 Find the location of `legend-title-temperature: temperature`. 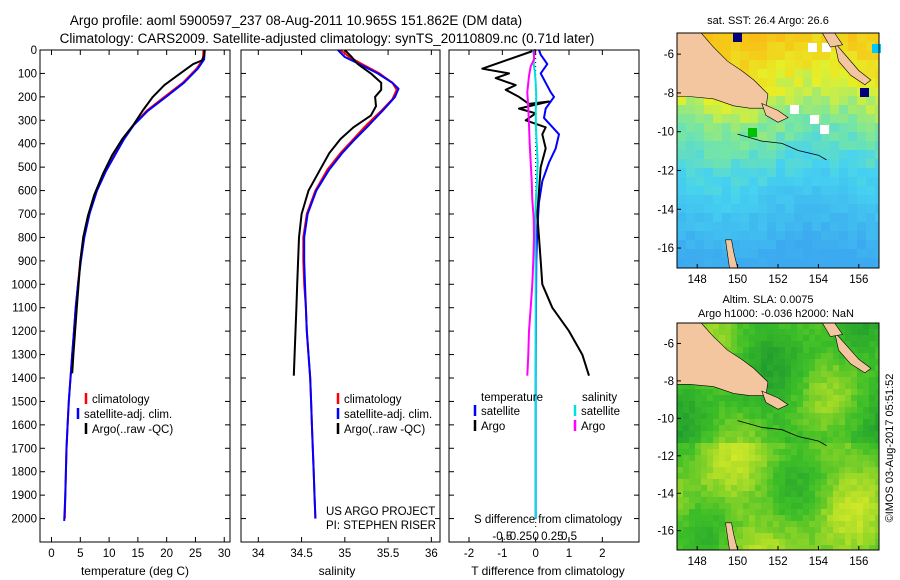

legend-title-temperature: temperature is located at coordinates (512, 398).